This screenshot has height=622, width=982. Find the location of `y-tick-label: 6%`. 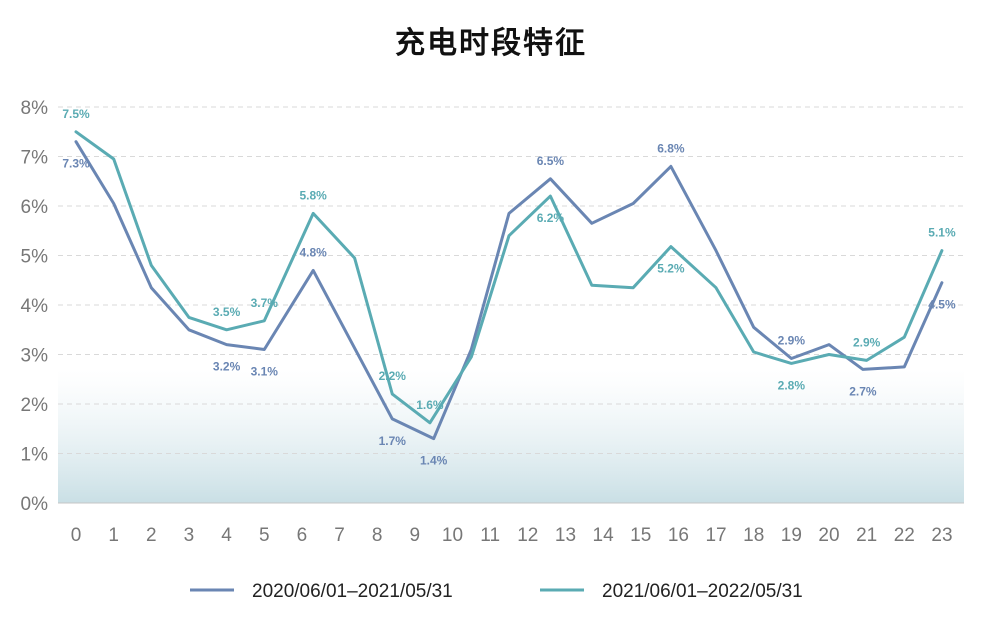

y-tick-label: 6% is located at coordinates (35, 207).